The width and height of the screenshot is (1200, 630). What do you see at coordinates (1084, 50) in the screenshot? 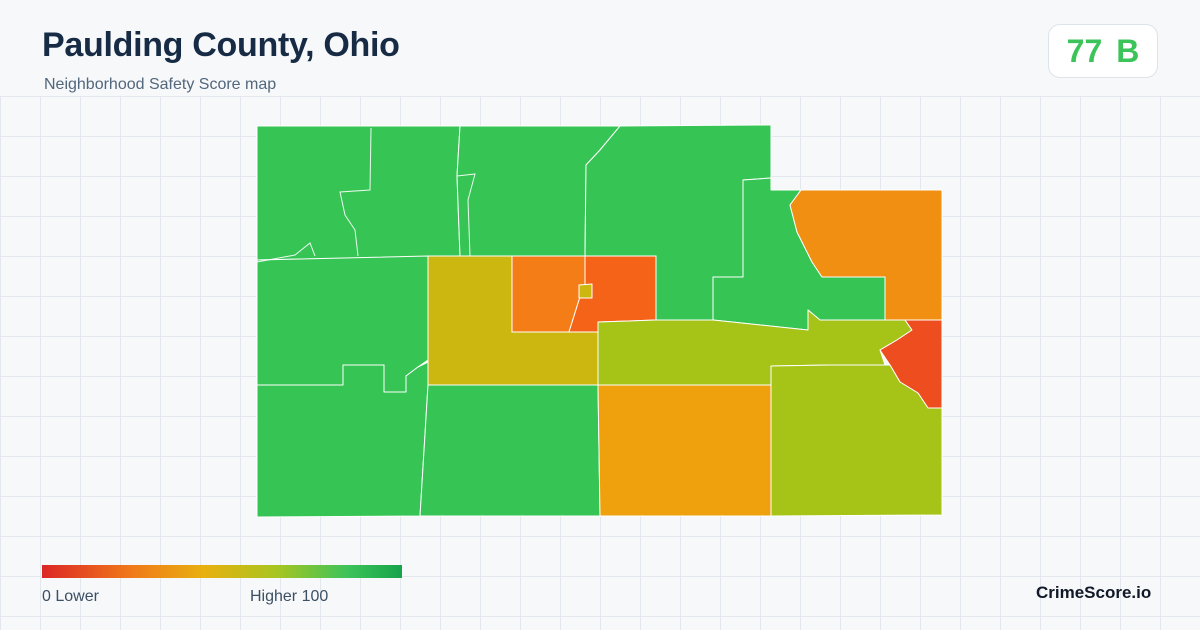
I see `safety-score-value: 77` at bounding box center [1084, 50].